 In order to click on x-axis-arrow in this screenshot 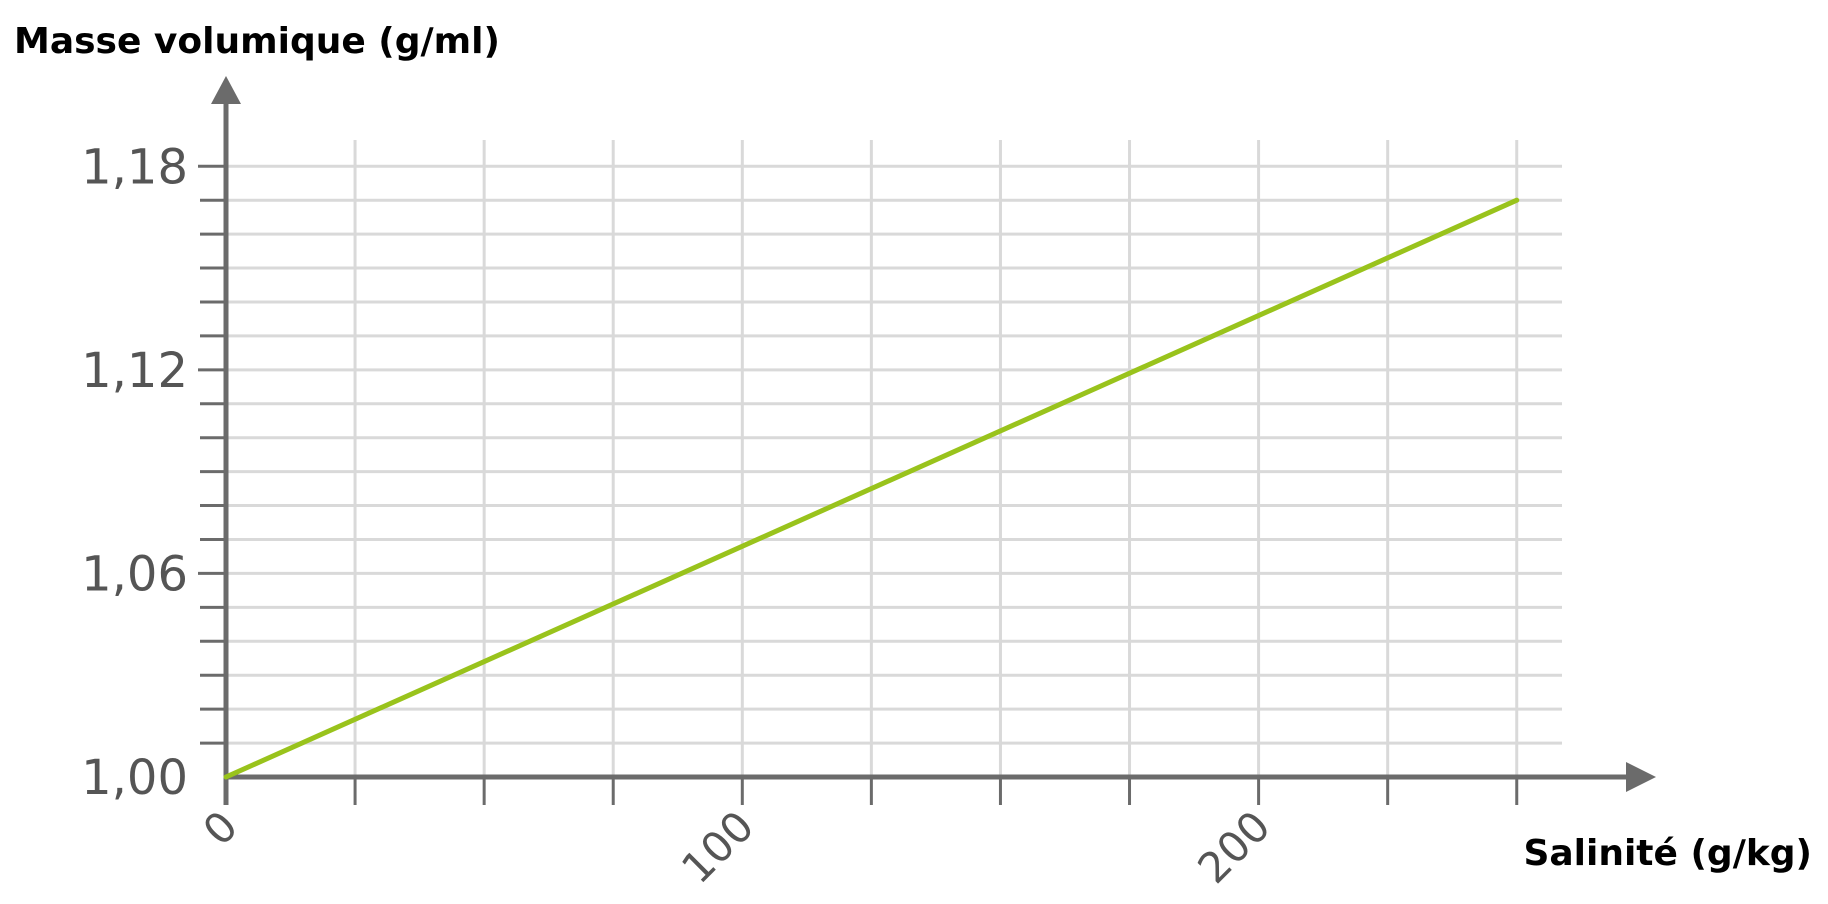, I will do `click(1641, 777)`.